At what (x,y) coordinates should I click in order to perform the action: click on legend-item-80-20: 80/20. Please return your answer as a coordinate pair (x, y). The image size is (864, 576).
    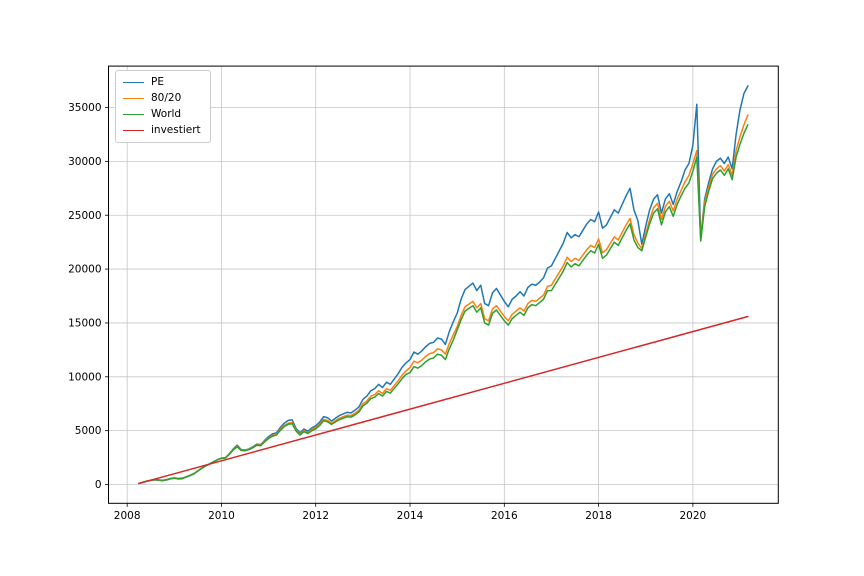
    Looking at the image, I should click on (162, 98).